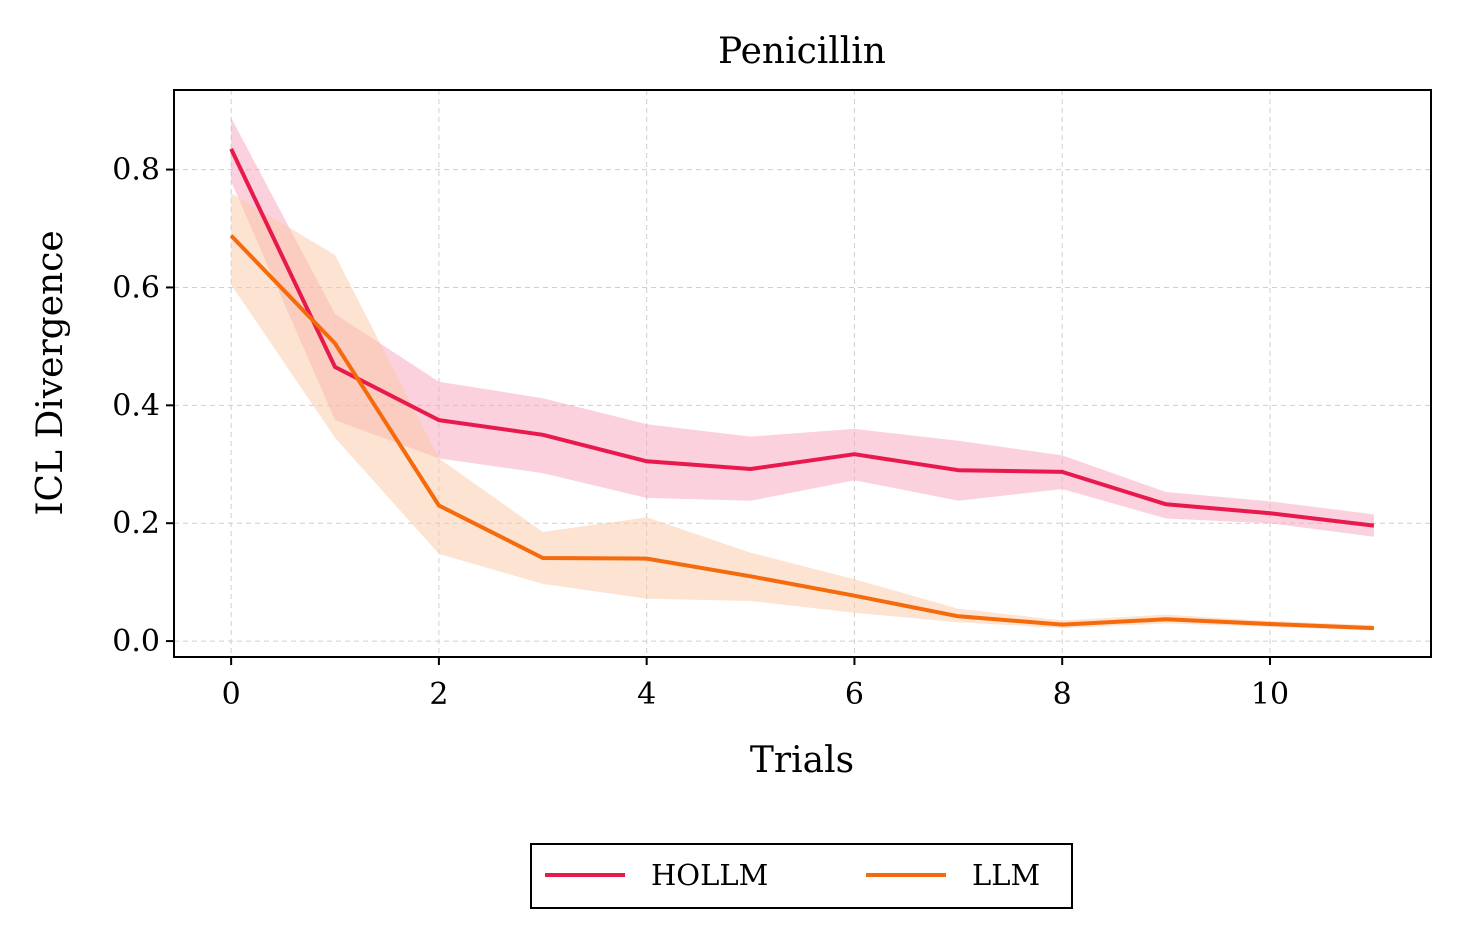  I want to click on x-tick-label: 0, so click(231, 694).